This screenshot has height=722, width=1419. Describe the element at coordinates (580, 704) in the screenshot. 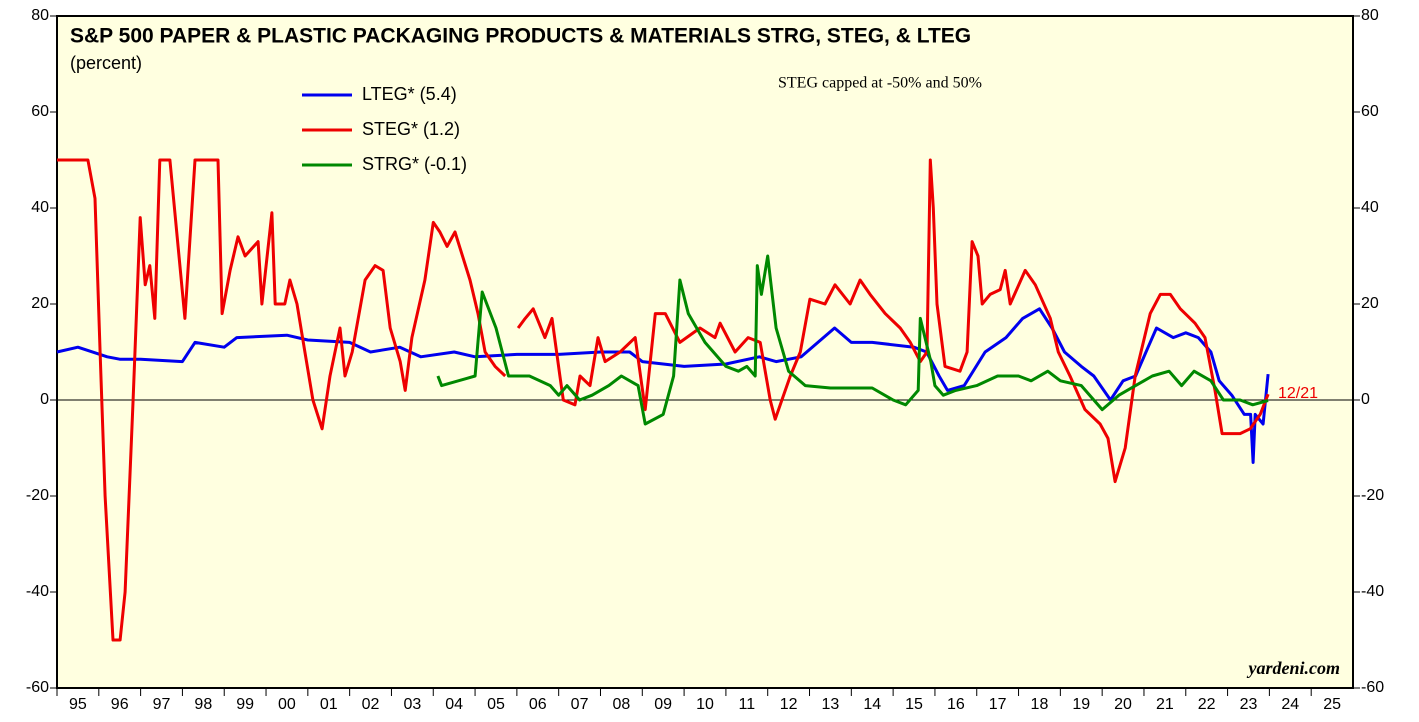

I see `x-tick-label: 07` at that location.